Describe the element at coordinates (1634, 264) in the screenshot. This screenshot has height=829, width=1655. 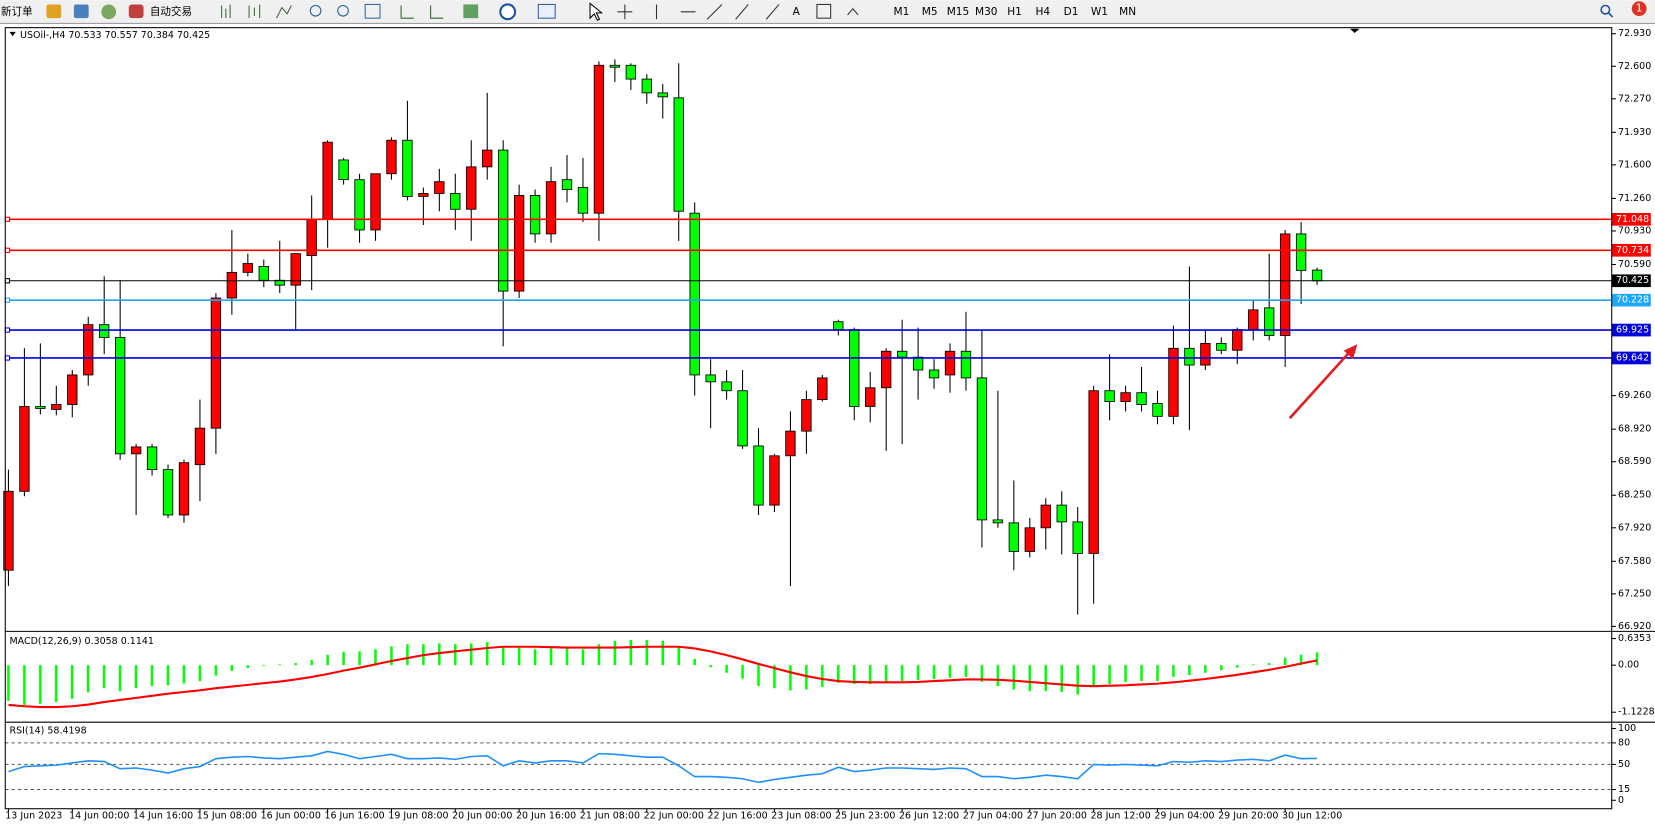
I see `y-tick-label: 70.590` at that location.